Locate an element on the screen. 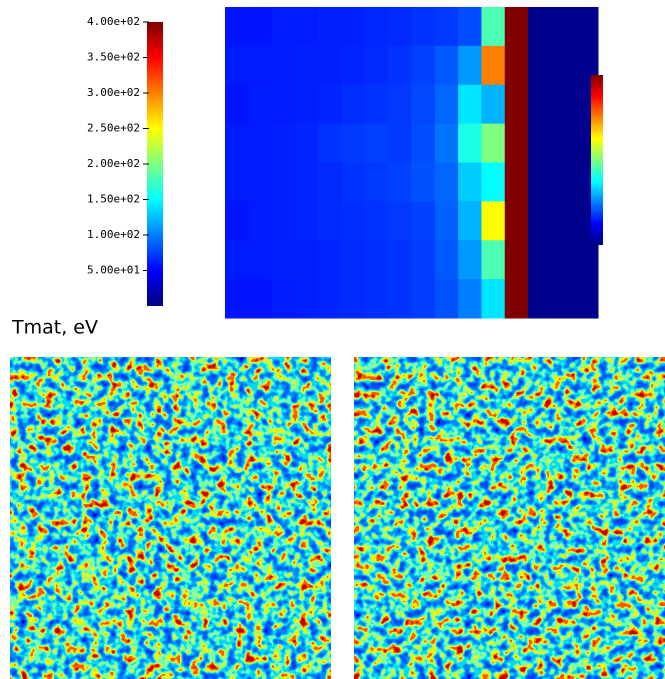  colorbar is located at coordinates (155, 164).